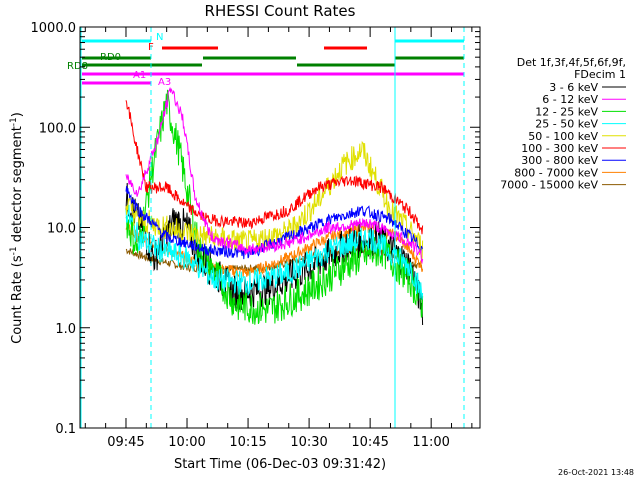  What do you see at coordinates (125, 442) in the screenshot?
I see `x-tick-label: 09:45` at bounding box center [125, 442].